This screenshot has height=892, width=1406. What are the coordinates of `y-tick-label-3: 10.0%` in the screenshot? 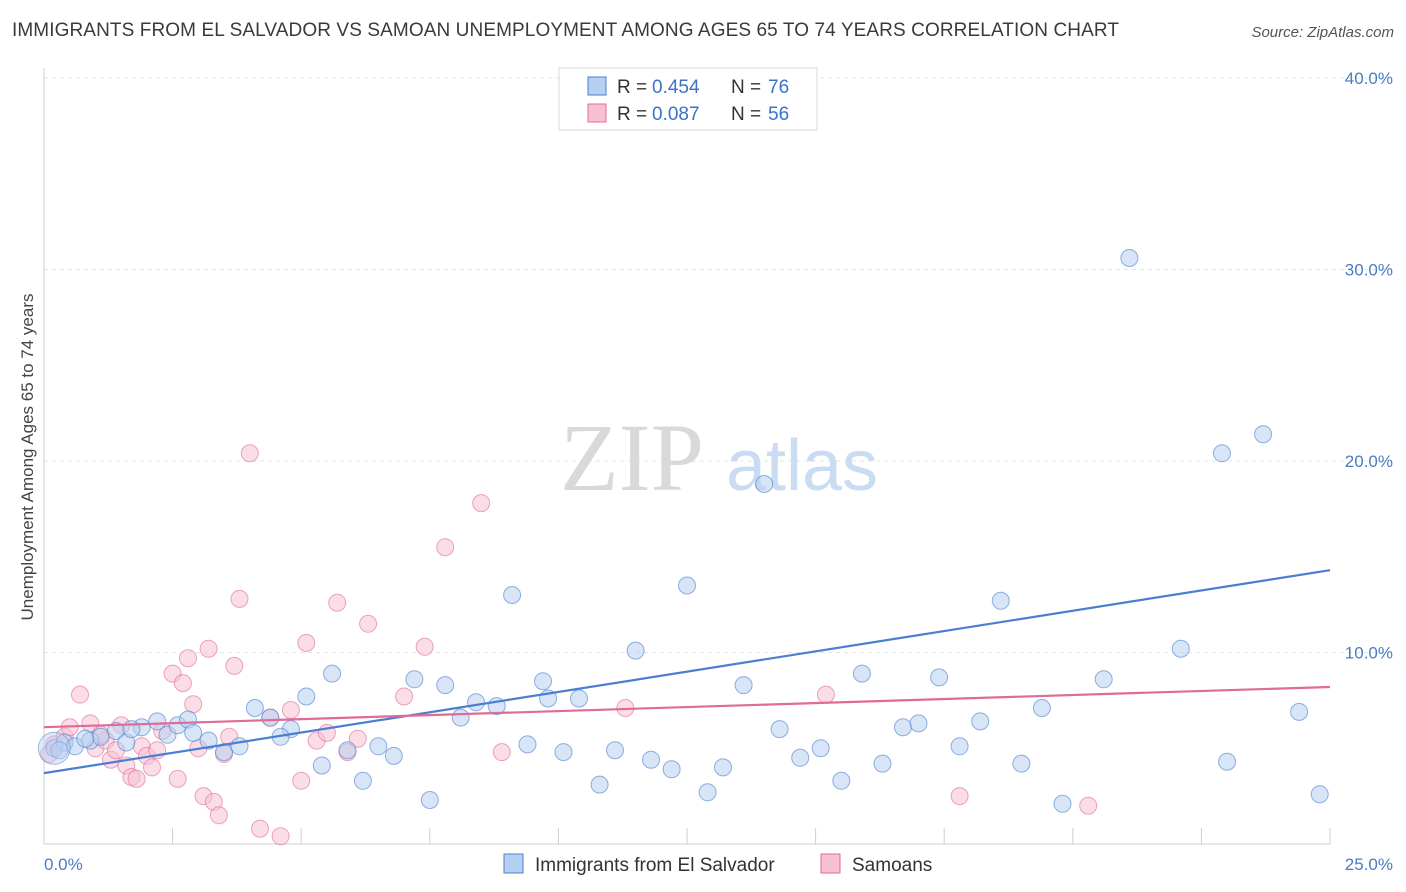 It's located at (1369, 653).